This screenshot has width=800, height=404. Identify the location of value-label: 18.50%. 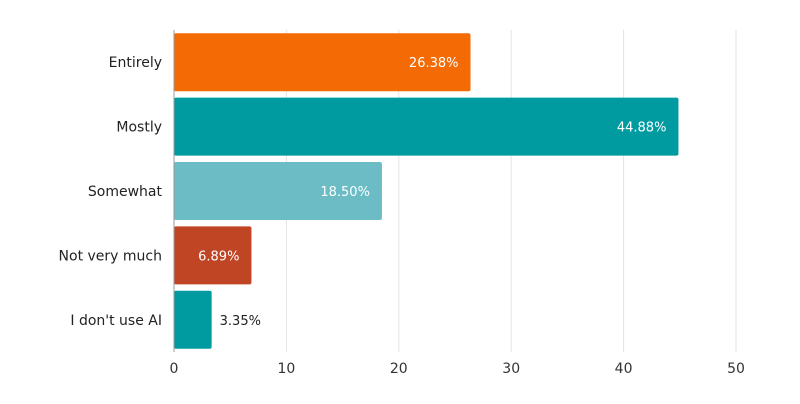
(345, 192).